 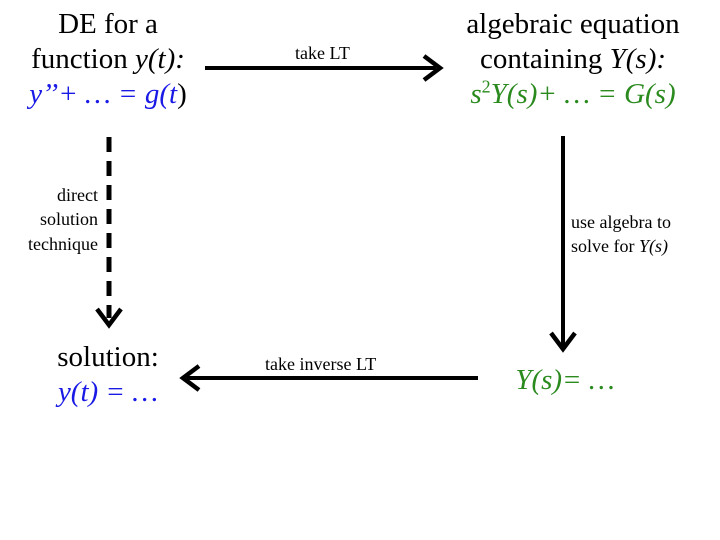 I want to click on use-algebra-arrow, so click(x=563, y=244).